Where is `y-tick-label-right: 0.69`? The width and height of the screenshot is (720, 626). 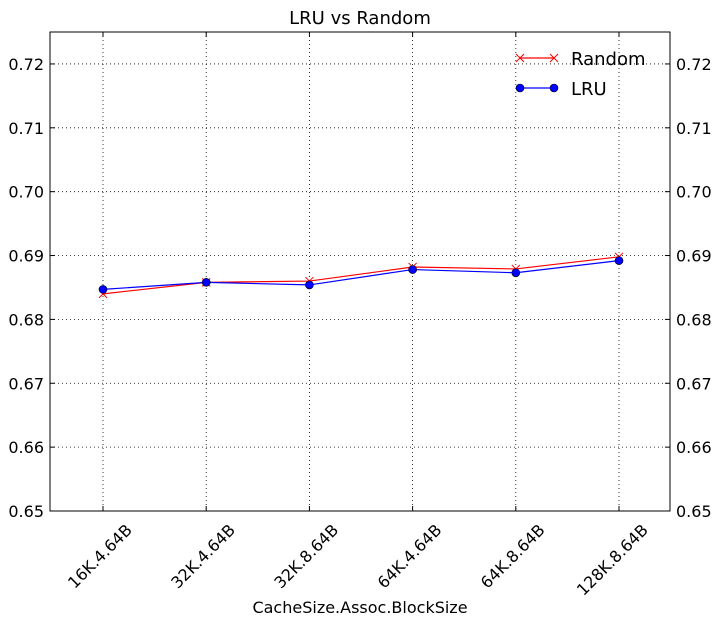
y-tick-label-right: 0.69 is located at coordinates (694, 256).